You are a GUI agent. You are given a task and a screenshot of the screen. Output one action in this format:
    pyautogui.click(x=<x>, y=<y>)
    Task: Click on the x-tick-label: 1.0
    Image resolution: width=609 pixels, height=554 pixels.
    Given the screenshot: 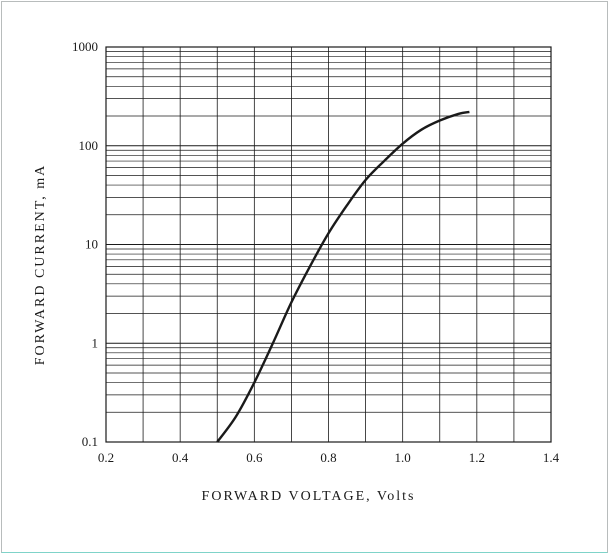 What is the action you would take?
    pyautogui.click(x=403, y=457)
    